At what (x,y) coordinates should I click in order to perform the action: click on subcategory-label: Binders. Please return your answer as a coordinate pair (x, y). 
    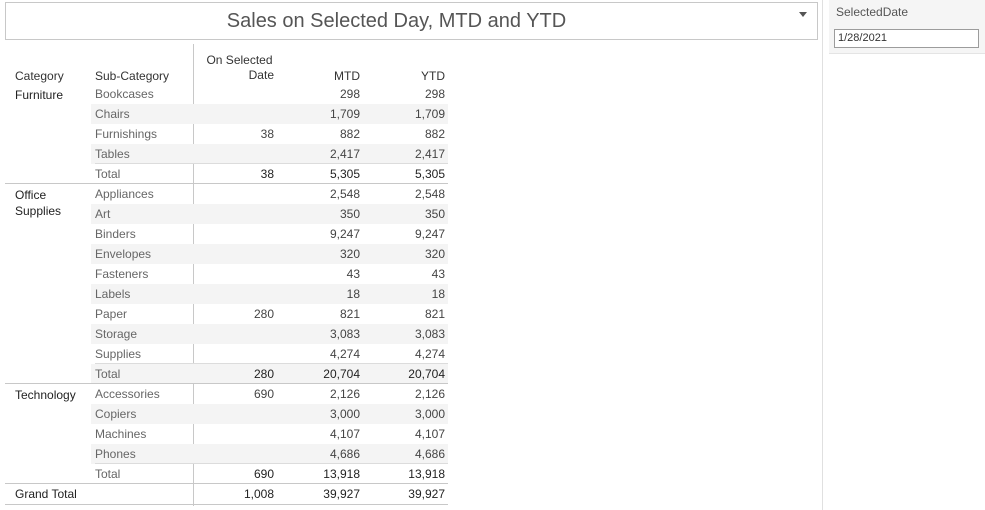
    Looking at the image, I should click on (115, 234).